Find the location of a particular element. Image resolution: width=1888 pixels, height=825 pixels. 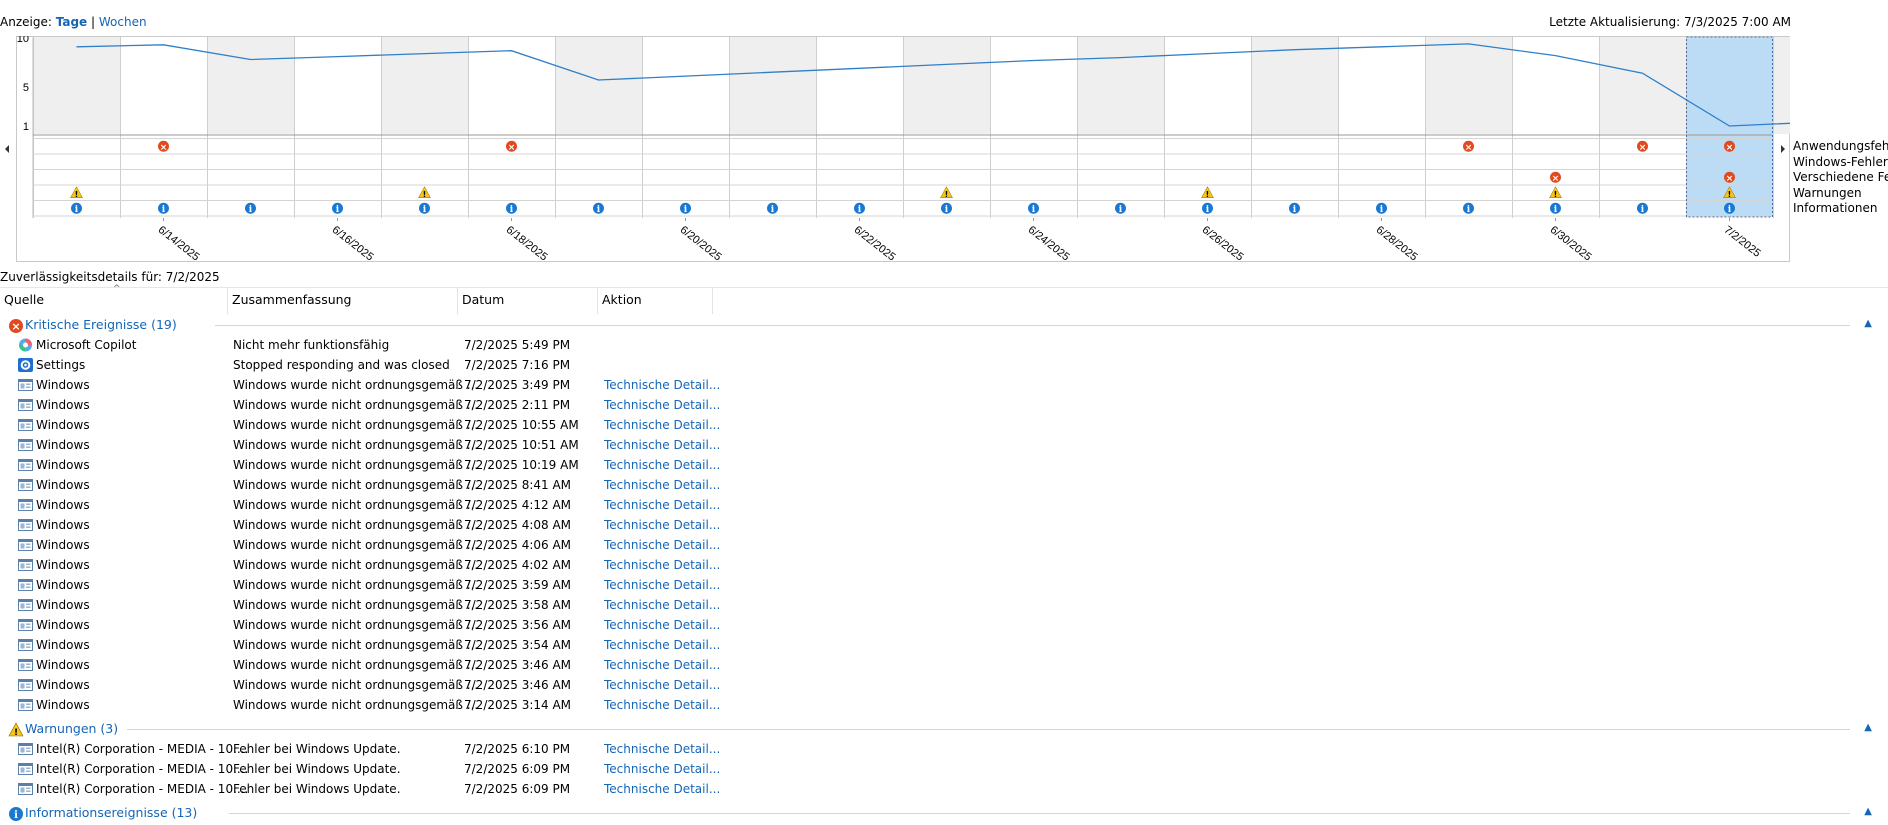

group-header: i Informationsereignisse (13) ▲ is located at coordinates (944, 813).